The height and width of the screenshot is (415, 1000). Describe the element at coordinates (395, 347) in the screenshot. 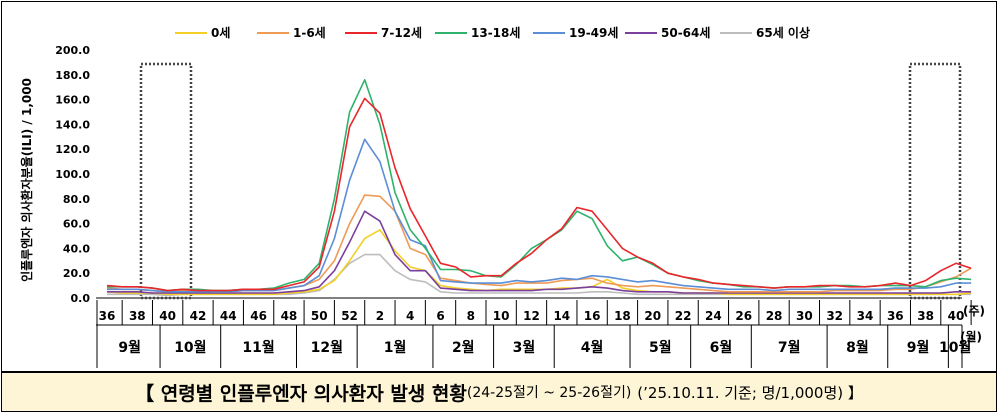

I see `month-label: 1월` at that location.